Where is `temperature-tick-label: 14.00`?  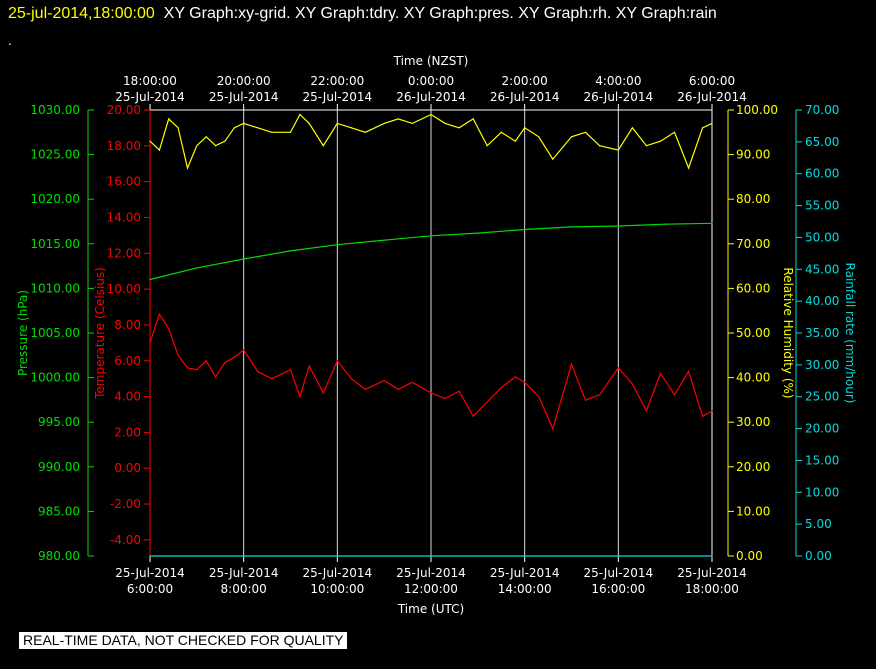
temperature-tick-label: 14.00 is located at coordinates (124, 217).